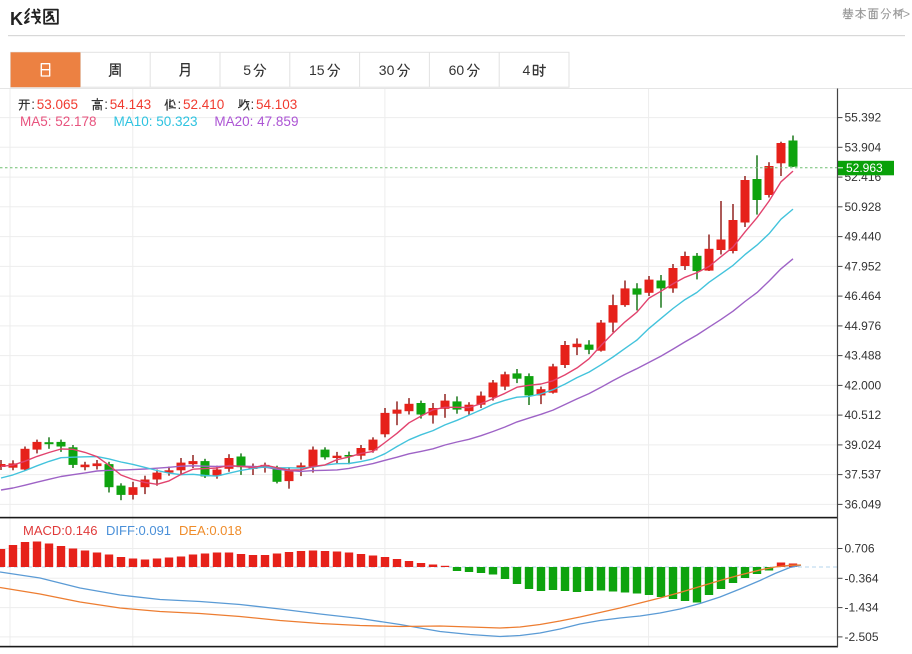 The image size is (912, 654). I want to click on svg-text: 37.537, so click(863, 475).